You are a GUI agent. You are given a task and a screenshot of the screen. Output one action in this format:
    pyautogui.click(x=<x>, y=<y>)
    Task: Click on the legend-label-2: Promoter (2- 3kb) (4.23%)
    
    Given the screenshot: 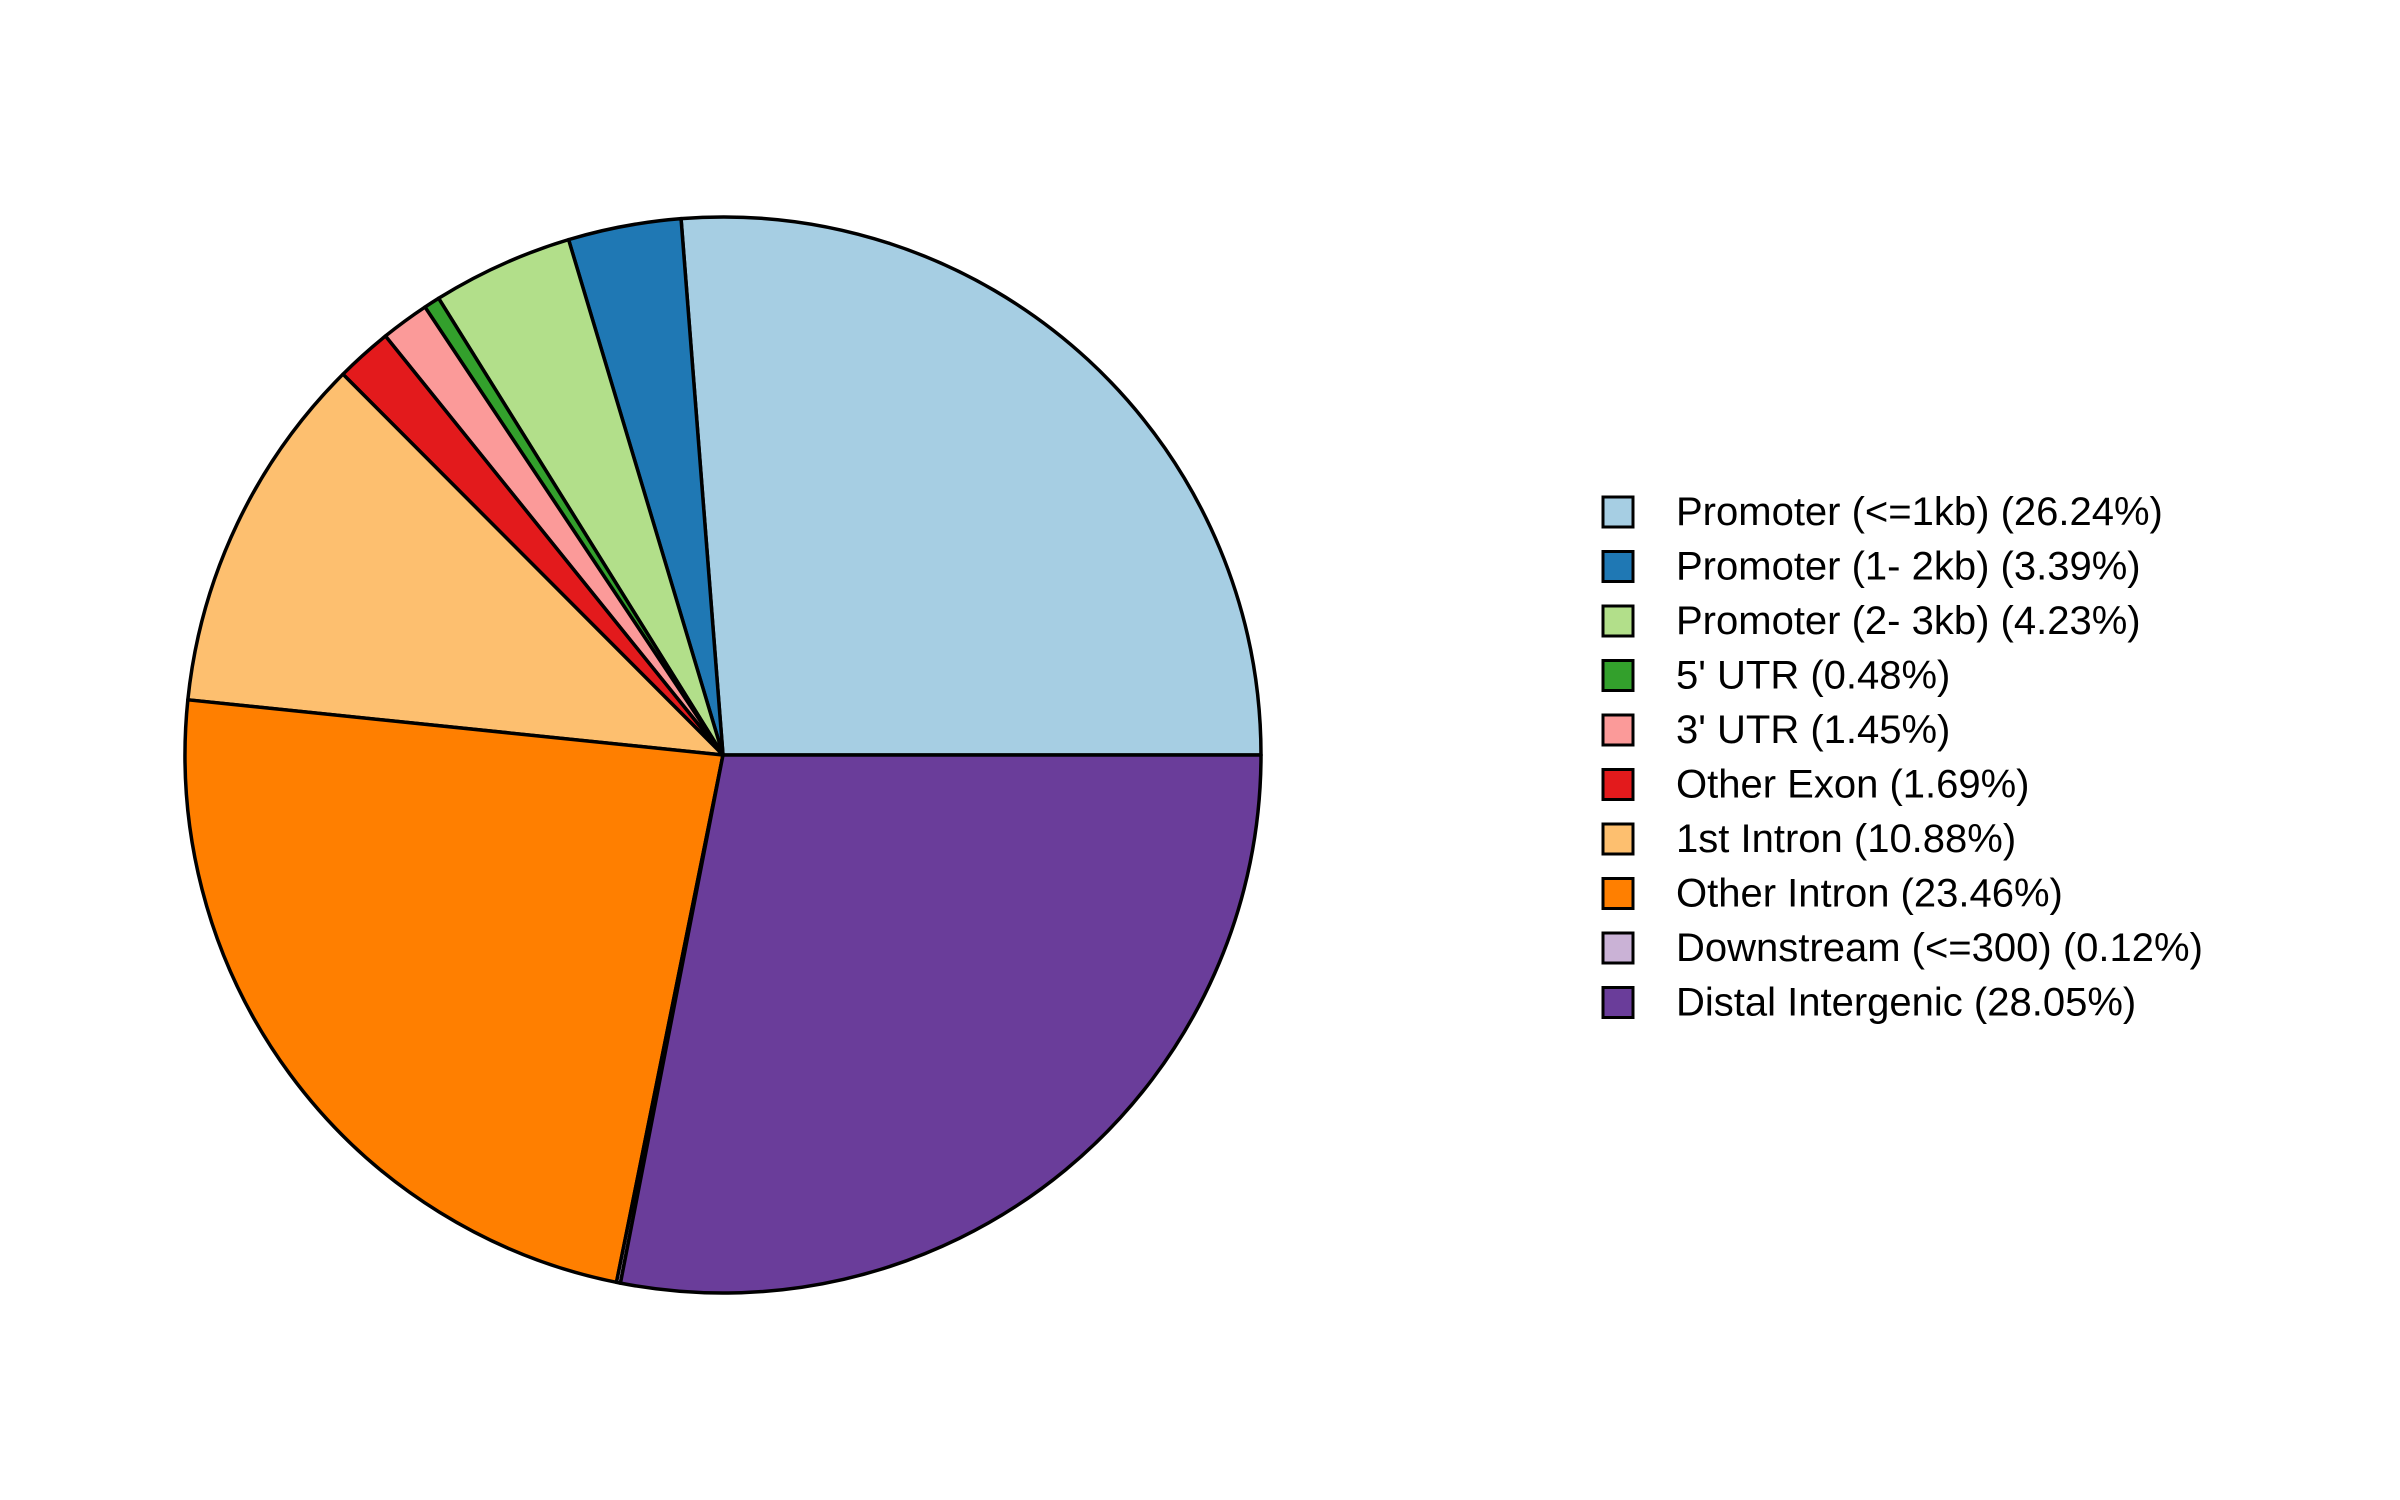 What is the action you would take?
    pyautogui.click(x=1908, y=621)
    